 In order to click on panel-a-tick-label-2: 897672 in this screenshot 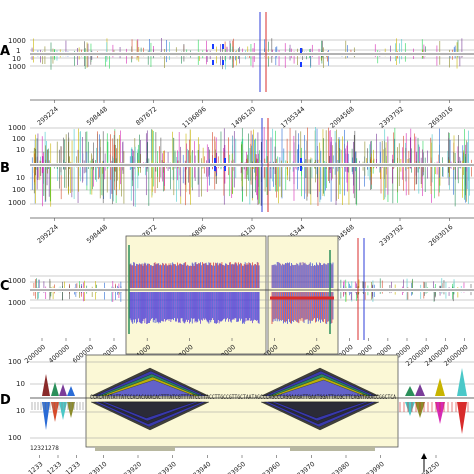, I will do `click(146, 116)`.